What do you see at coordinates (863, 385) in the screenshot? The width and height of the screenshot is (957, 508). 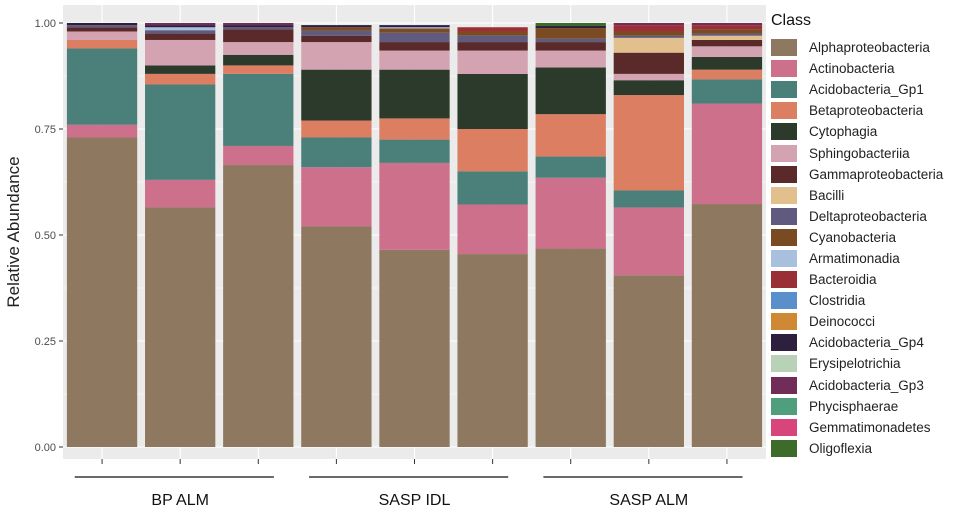 I see `legend-item: Acidobacteria_Gp3` at bounding box center [863, 385].